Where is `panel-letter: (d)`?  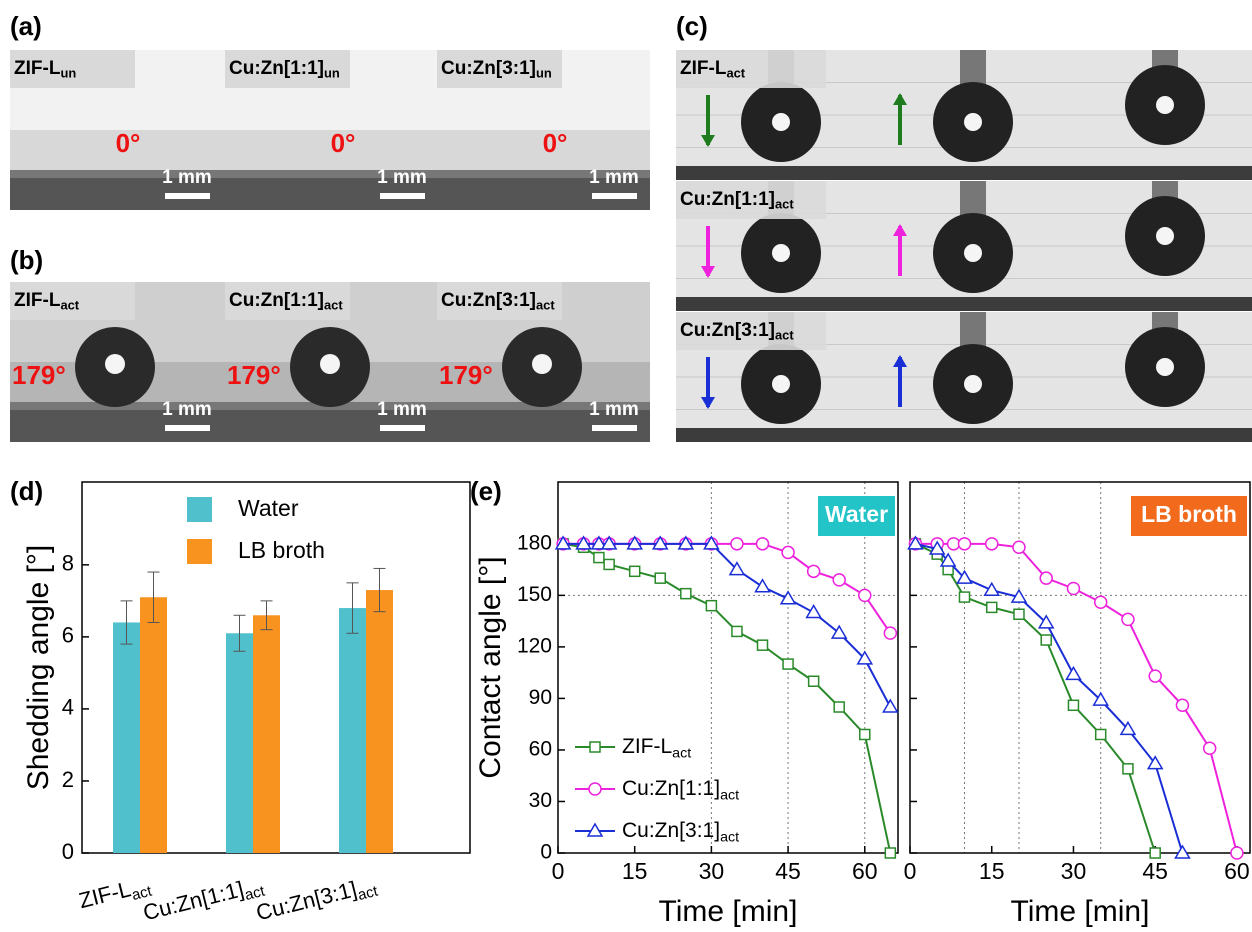
panel-letter: (d) is located at coordinates (26, 491).